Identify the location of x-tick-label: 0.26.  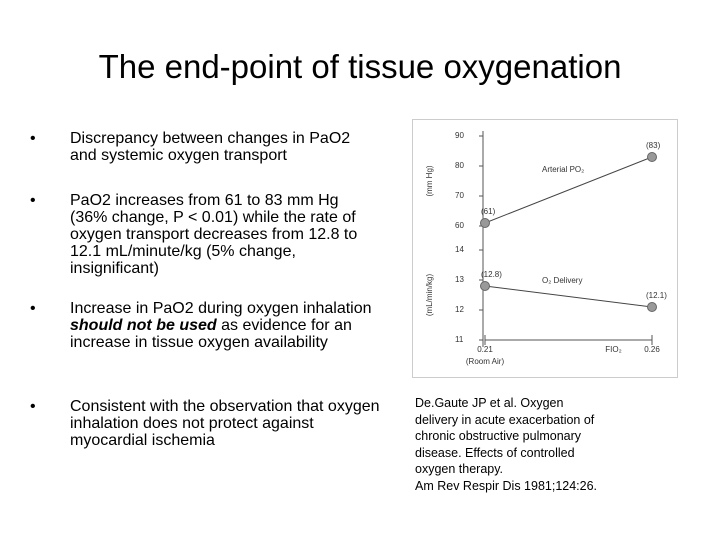
(652, 349).